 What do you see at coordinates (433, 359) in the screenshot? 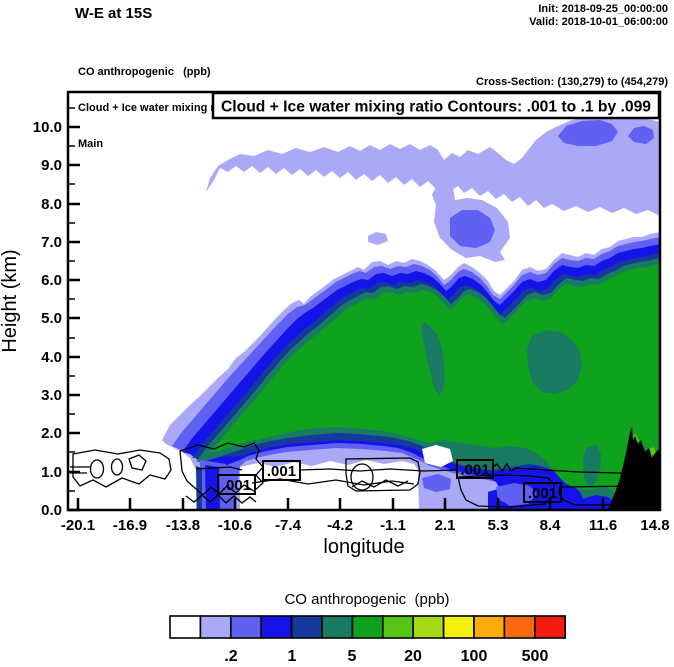
I see `teal-tongue` at bounding box center [433, 359].